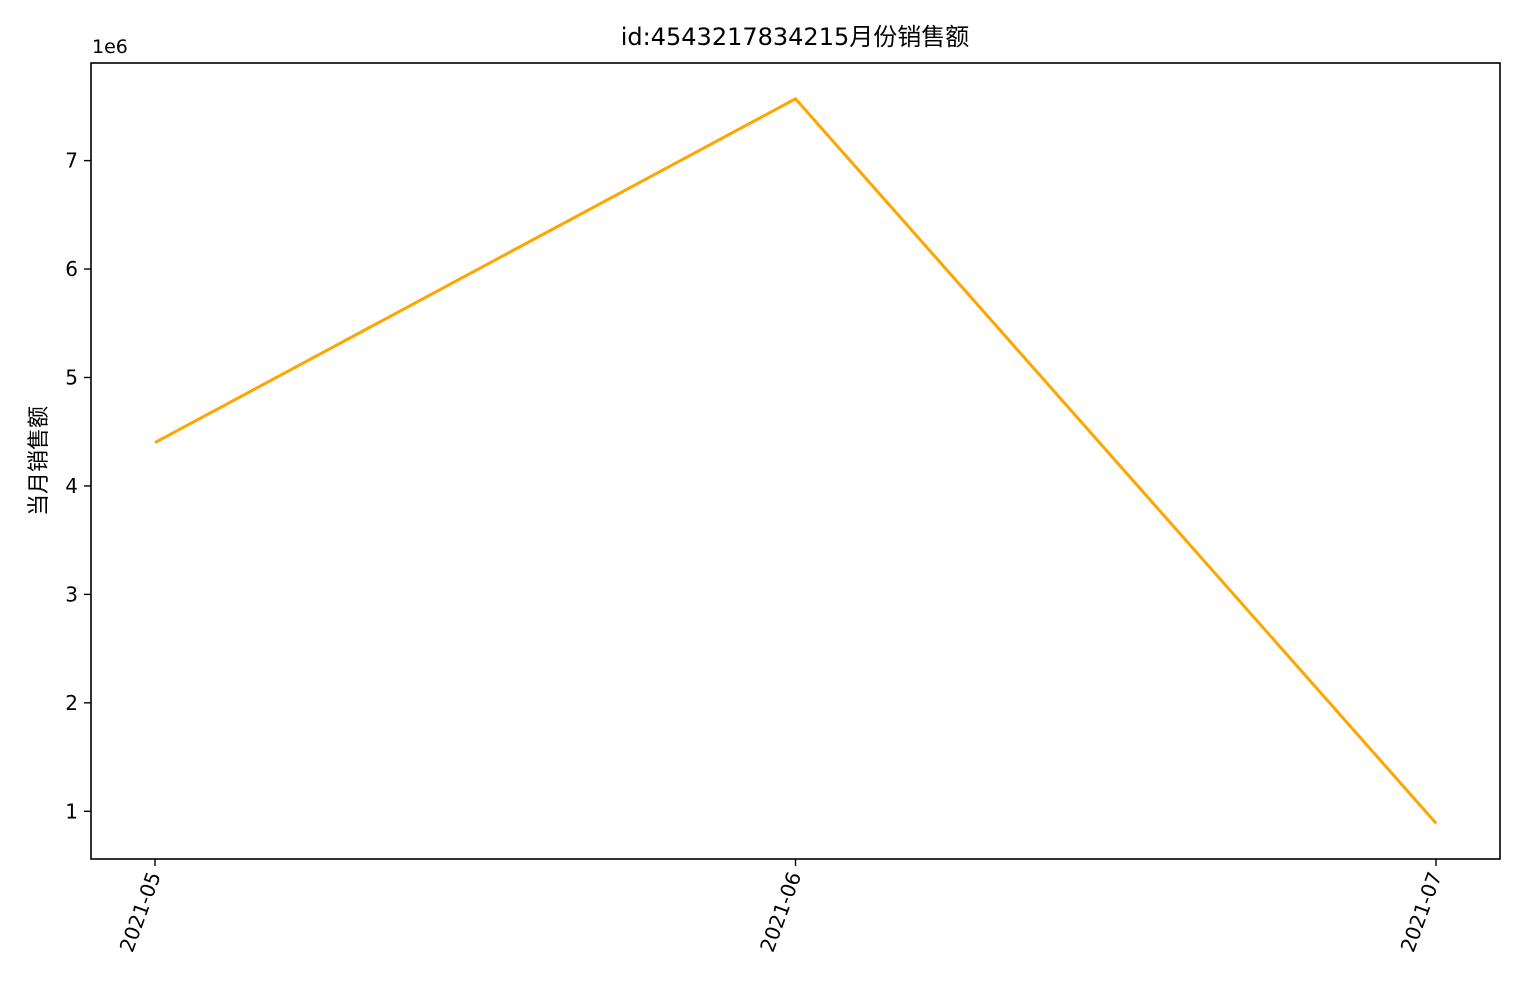  I want to click on chart-title: id:4543217834215月份销售额, so click(795, 37).